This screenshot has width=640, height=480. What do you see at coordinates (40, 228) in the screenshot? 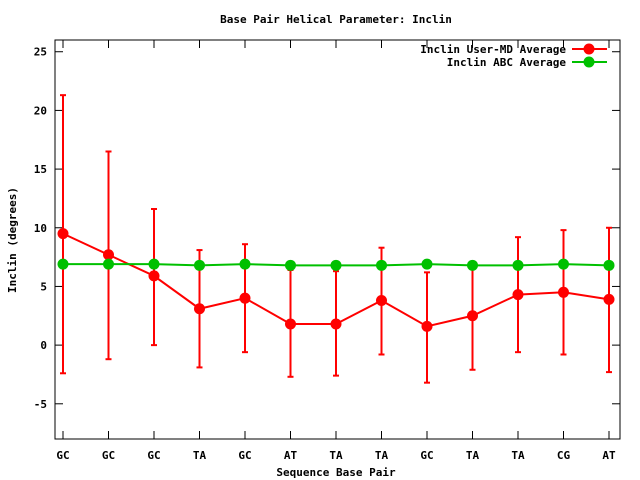
I see `y-tick-label: 10` at bounding box center [40, 228].